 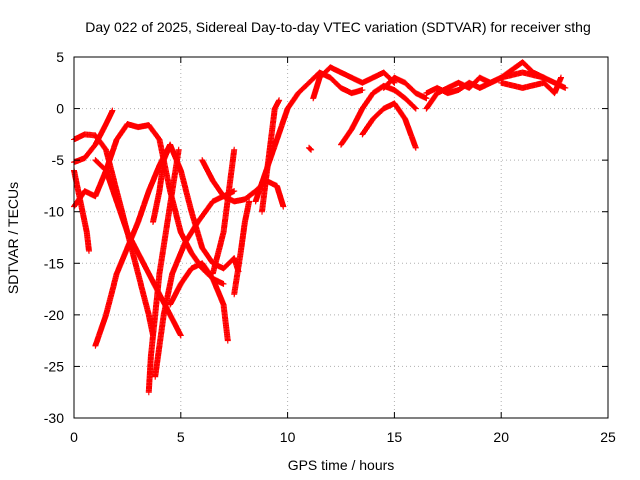 What do you see at coordinates (288, 437) in the screenshot?
I see `x-tick-label: 10` at bounding box center [288, 437].